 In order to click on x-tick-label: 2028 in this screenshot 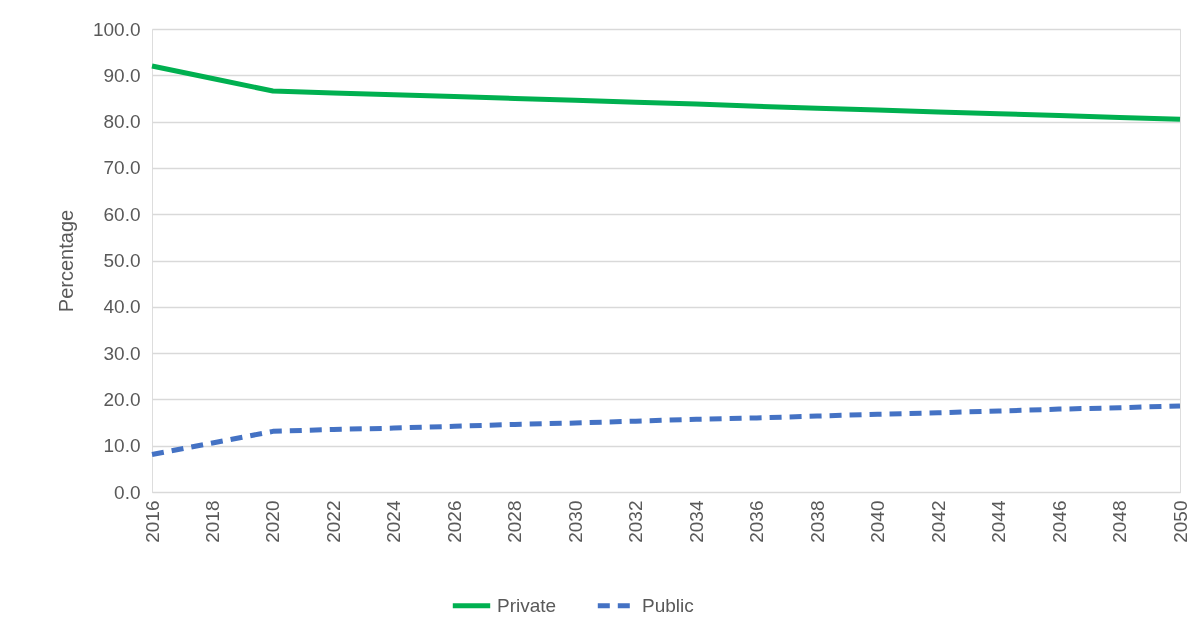, I will do `click(515, 521)`.